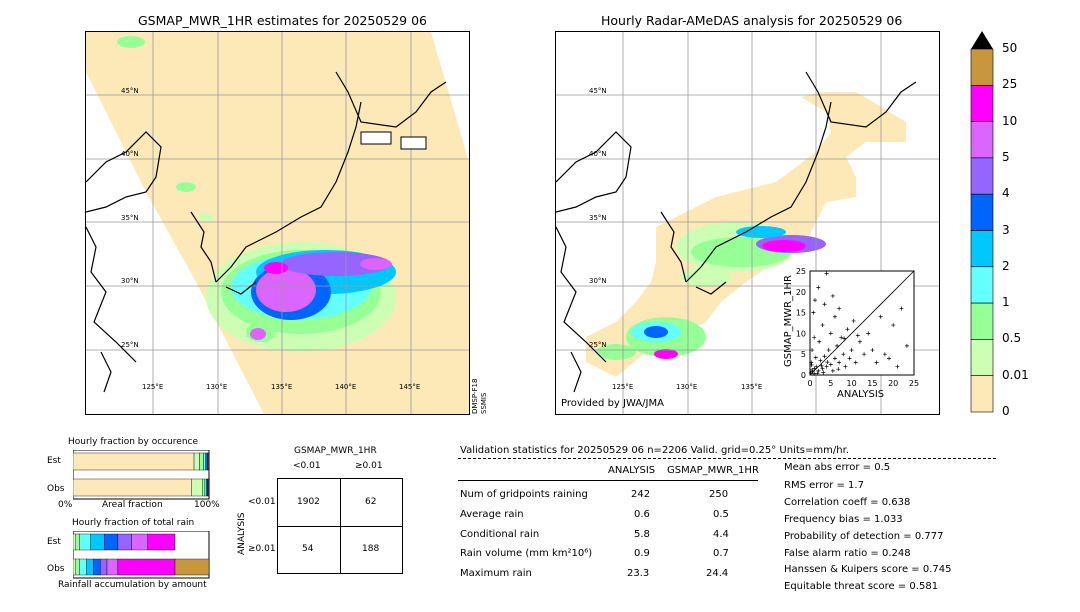 This screenshot has width=1080, height=612. Describe the element at coordinates (130, 281) in the screenshot. I see `left-lat-30: 30°N` at that location.